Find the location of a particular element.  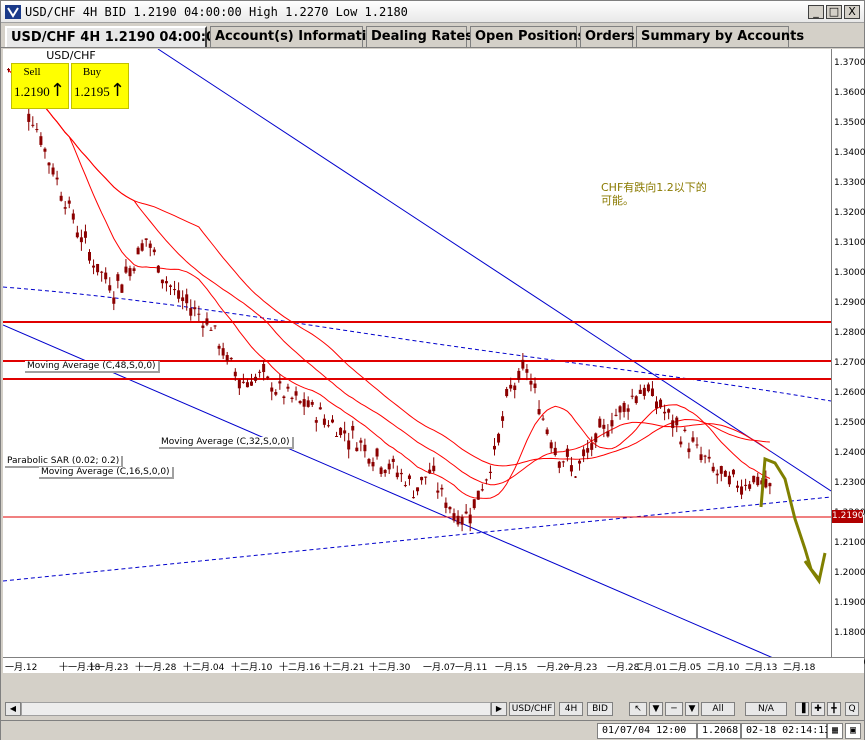

current-price-marker: 1.2190 is located at coordinates (848, 516).